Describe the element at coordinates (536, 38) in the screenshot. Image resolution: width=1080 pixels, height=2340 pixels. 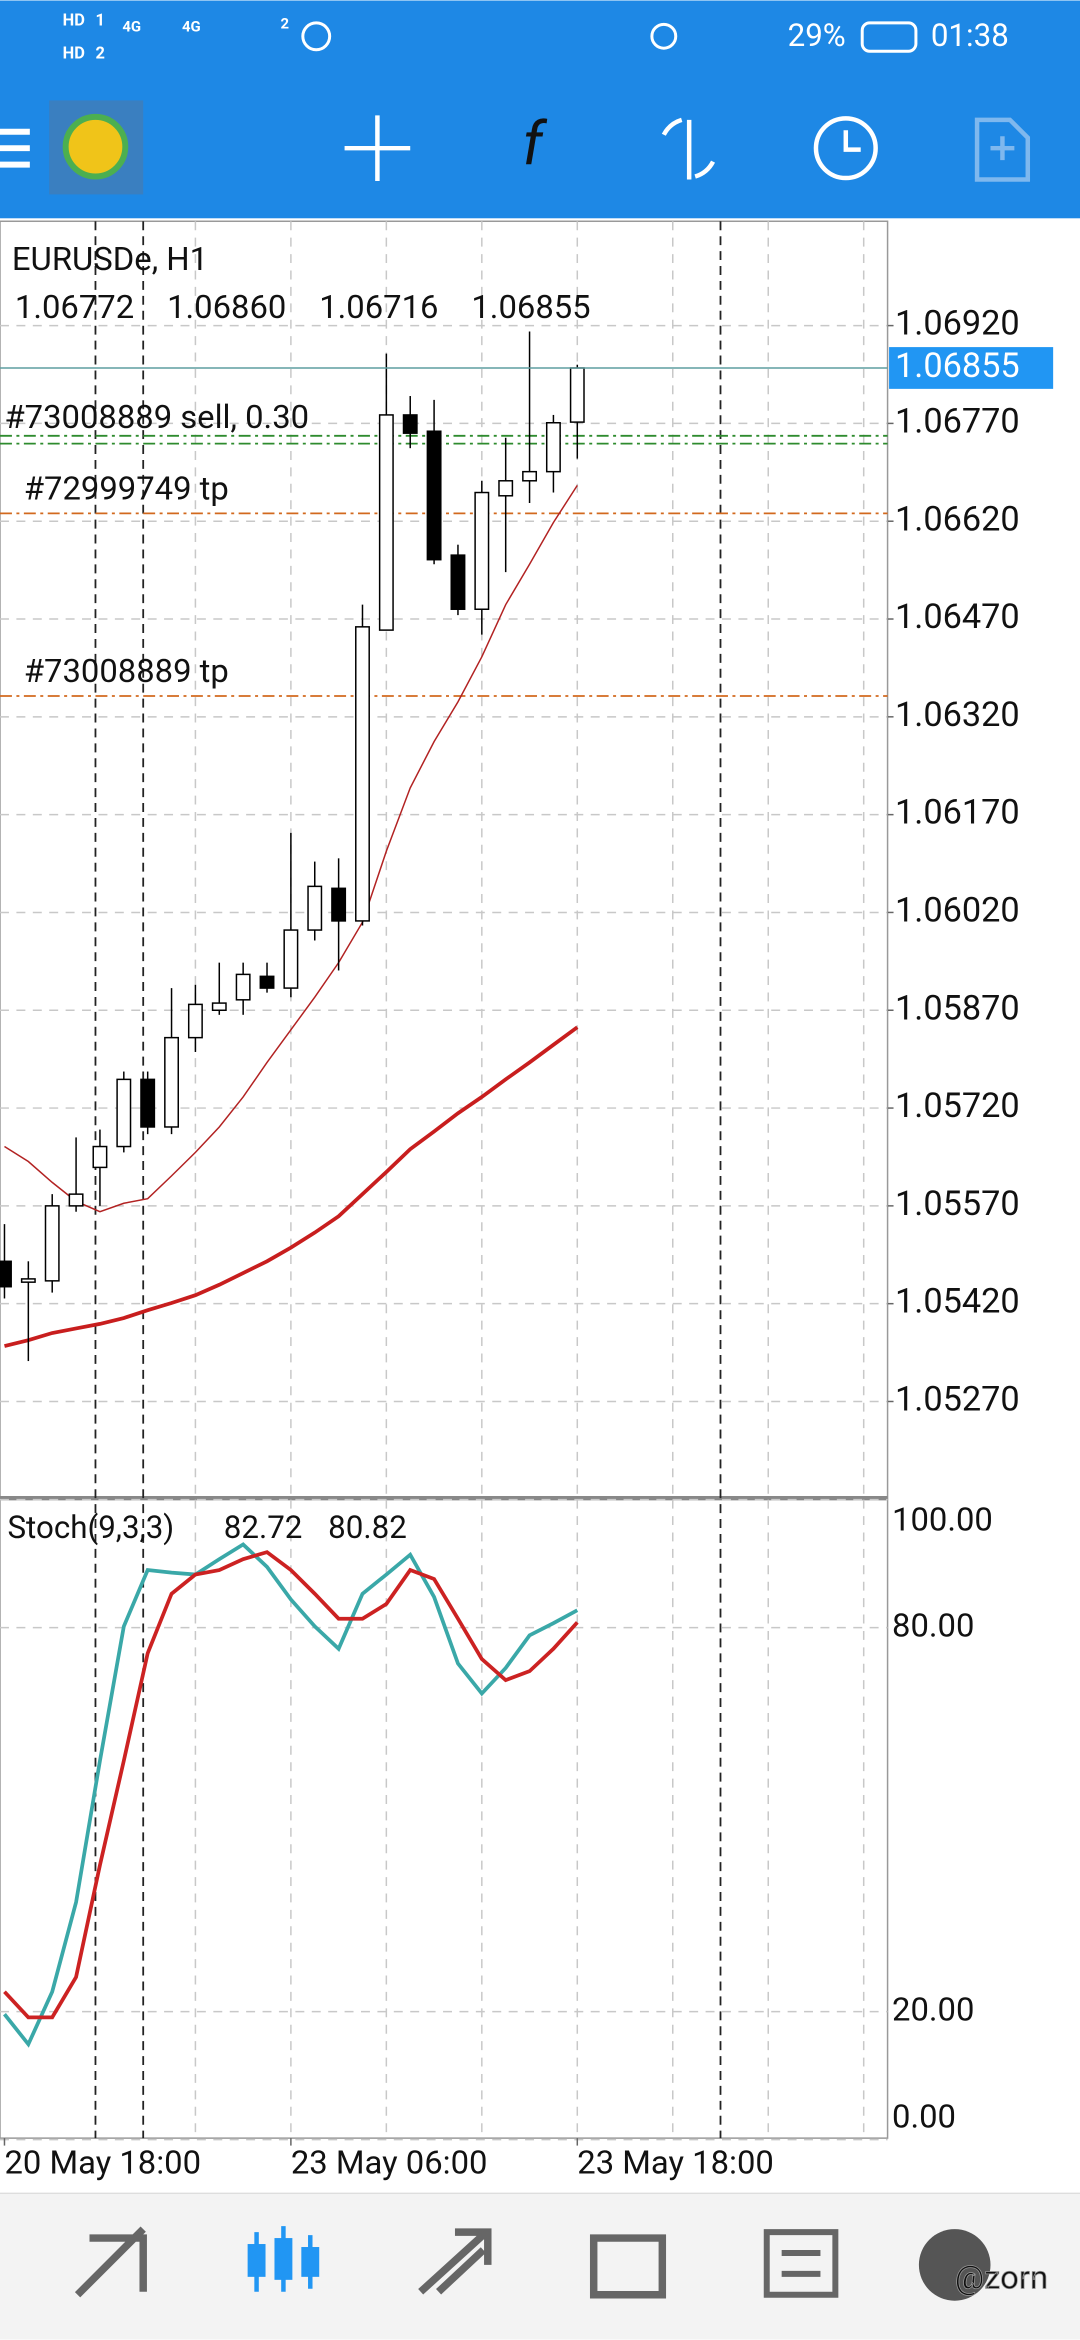
I see `status-bar: HD 1 HD 2 4G 4G 2 29% 01:38` at that location.